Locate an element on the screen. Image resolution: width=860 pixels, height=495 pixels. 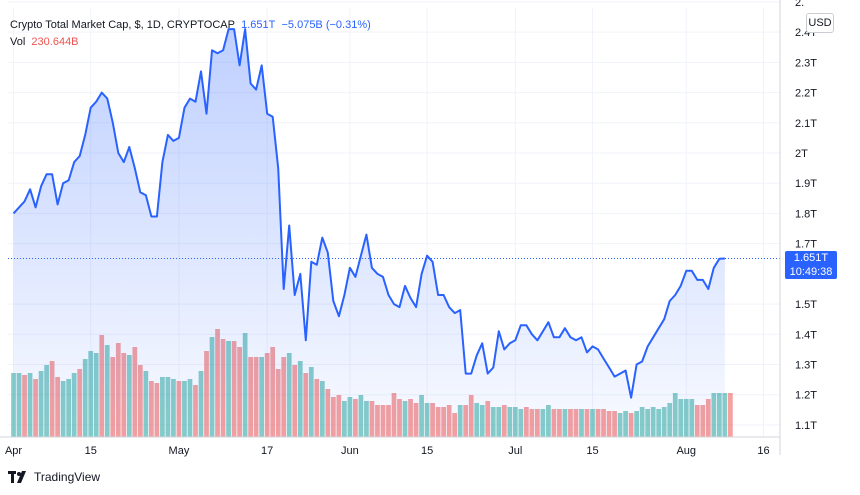
x-tick-label: Aug is located at coordinates (686, 451).